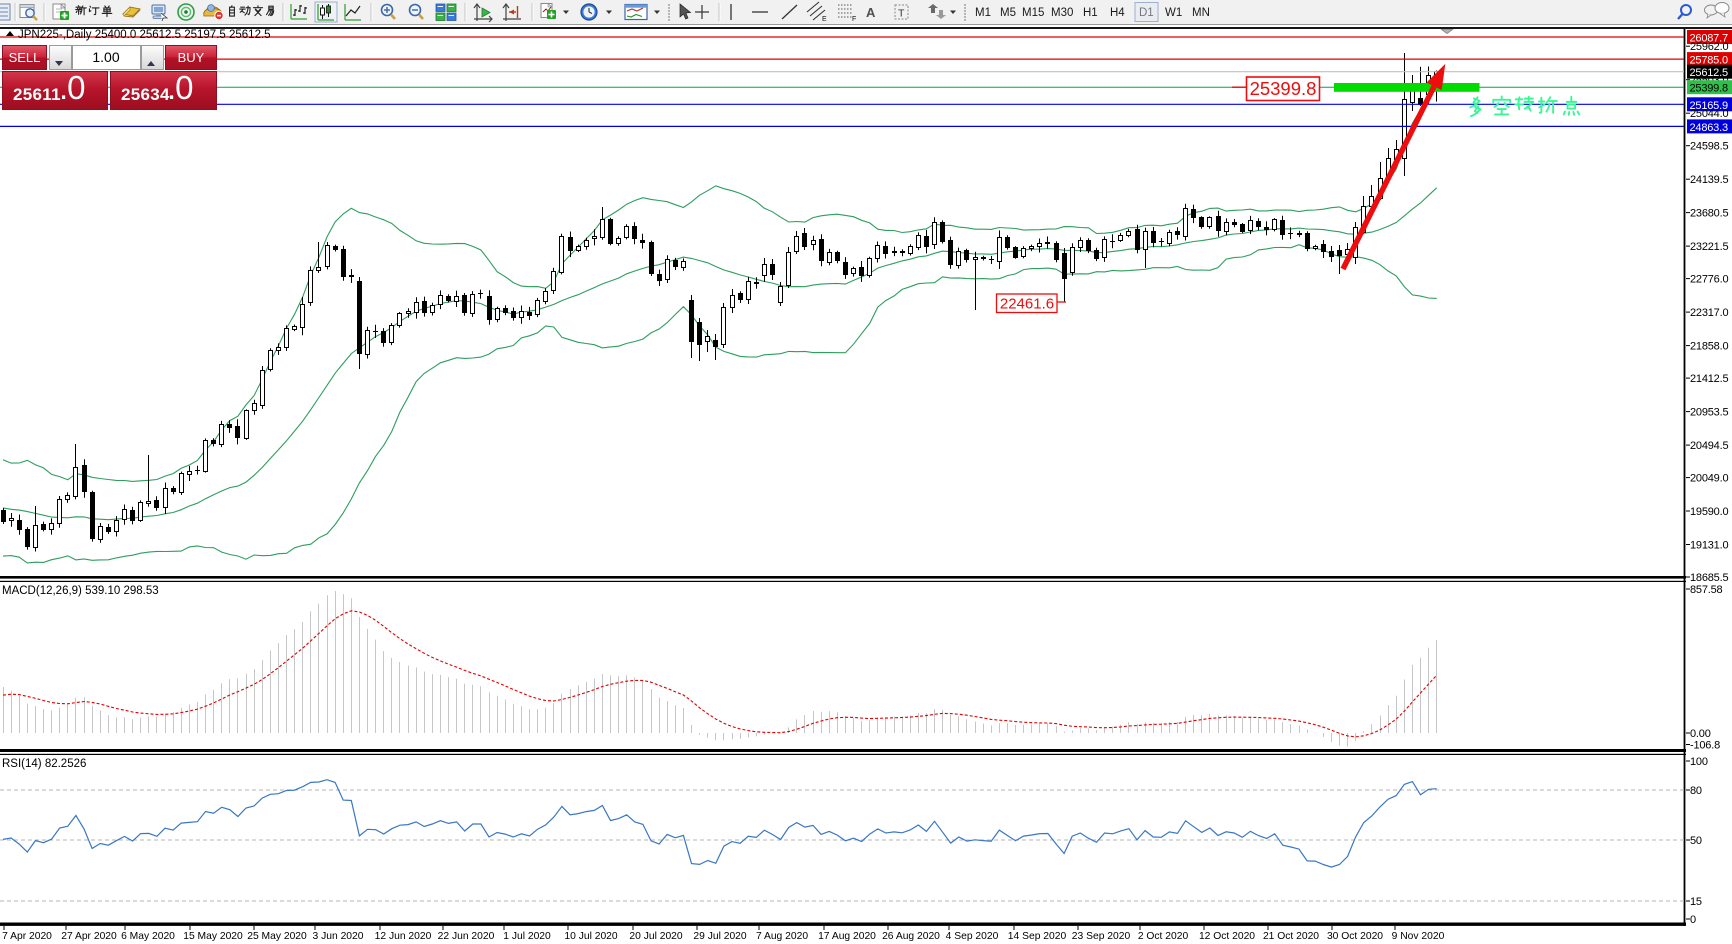  What do you see at coordinates (1706, 590) in the screenshot?
I see `svg-text: 857.58` at bounding box center [1706, 590].